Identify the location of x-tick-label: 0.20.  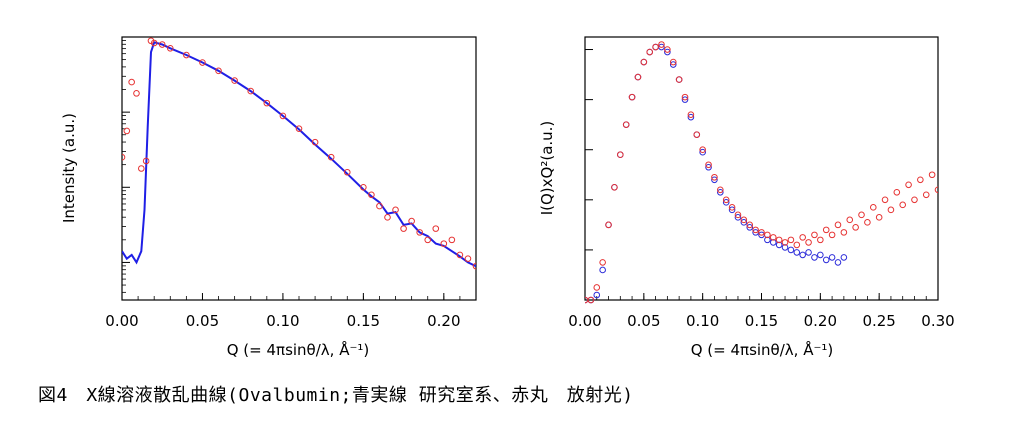
(820, 321).